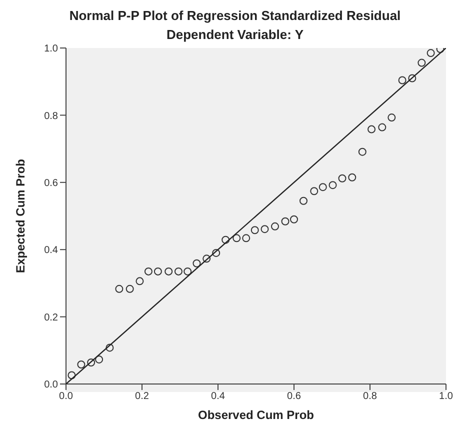 This screenshot has height=444, width=470. Describe the element at coordinates (218, 396) in the screenshot. I see `x-tick-label: 0.4` at that location.